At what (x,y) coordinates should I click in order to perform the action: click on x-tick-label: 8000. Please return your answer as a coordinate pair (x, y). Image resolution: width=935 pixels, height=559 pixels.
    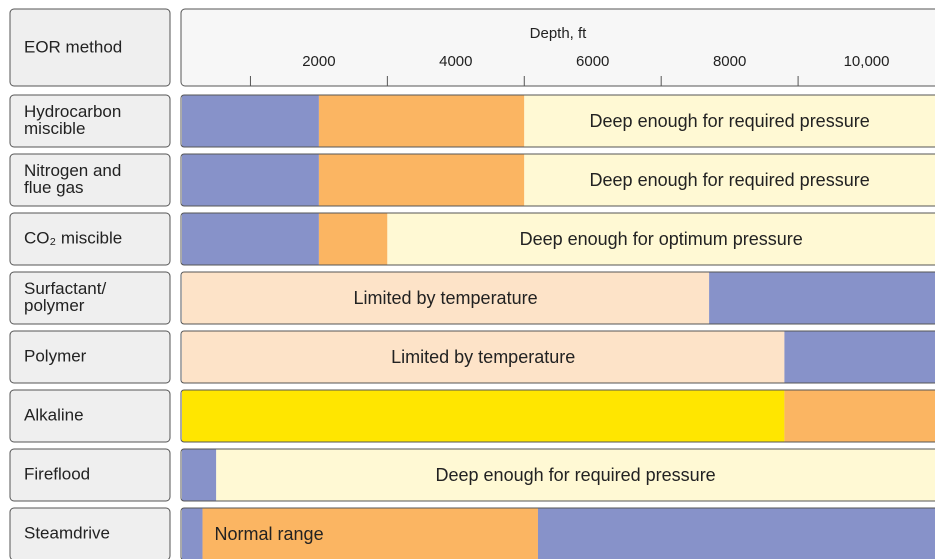
    Looking at the image, I should click on (729, 61).